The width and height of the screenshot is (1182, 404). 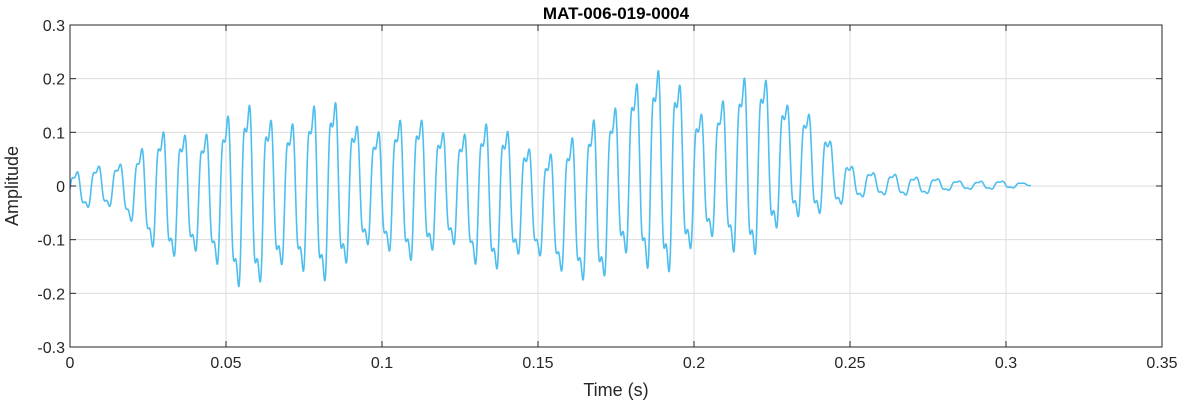 I want to click on y-tick-label: -0.2, so click(x=51, y=294).